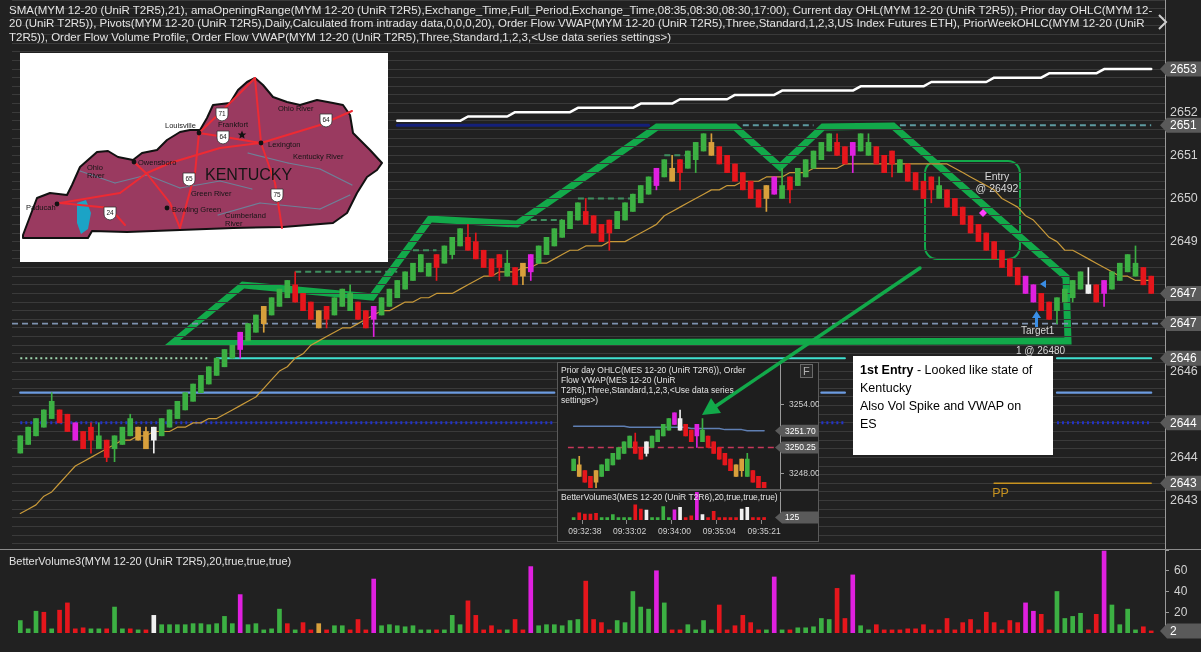 The width and height of the screenshot is (1201, 652). I want to click on y-tick-label: 2649, so click(1184, 241).